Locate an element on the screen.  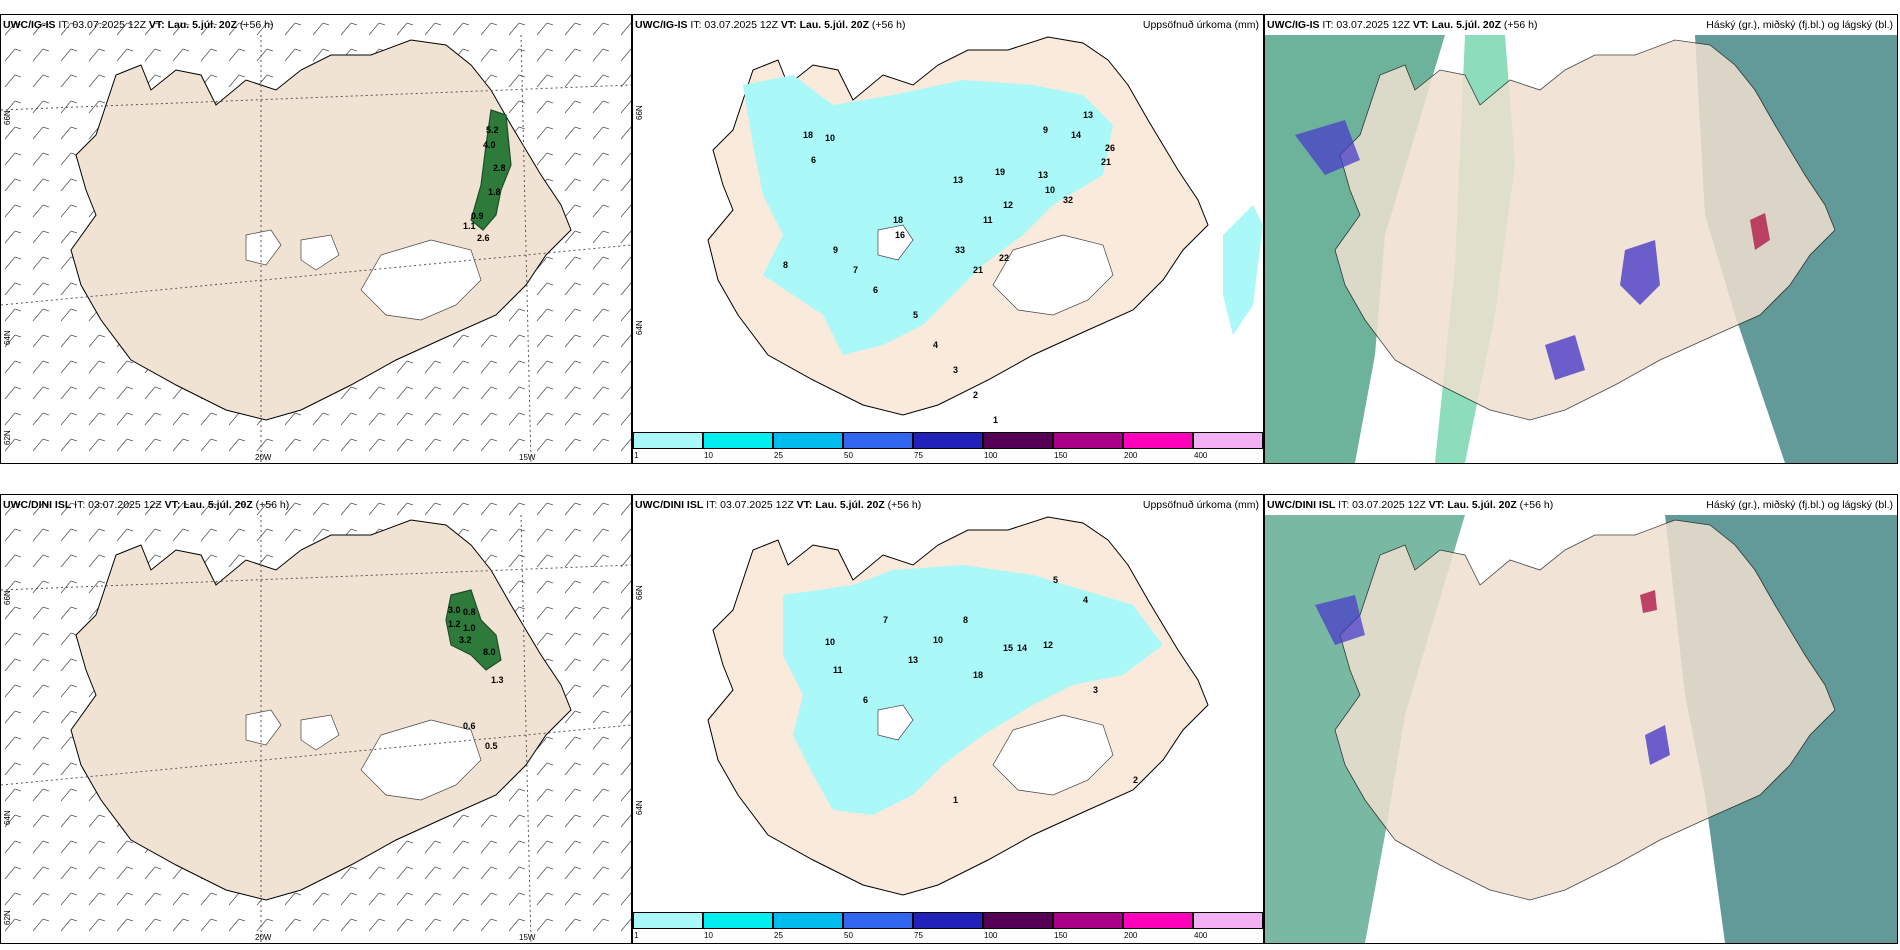
value-label: 1.1 is located at coordinates (469, 226).